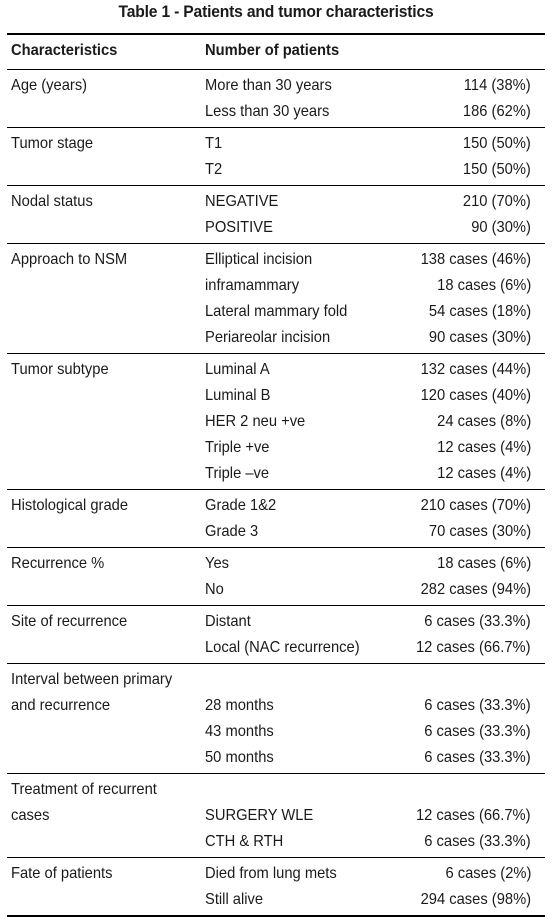  What do you see at coordinates (276, 706) in the screenshot?
I see `table-row: 28 months 6 cases (33.3%)` at bounding box center [276, 706].